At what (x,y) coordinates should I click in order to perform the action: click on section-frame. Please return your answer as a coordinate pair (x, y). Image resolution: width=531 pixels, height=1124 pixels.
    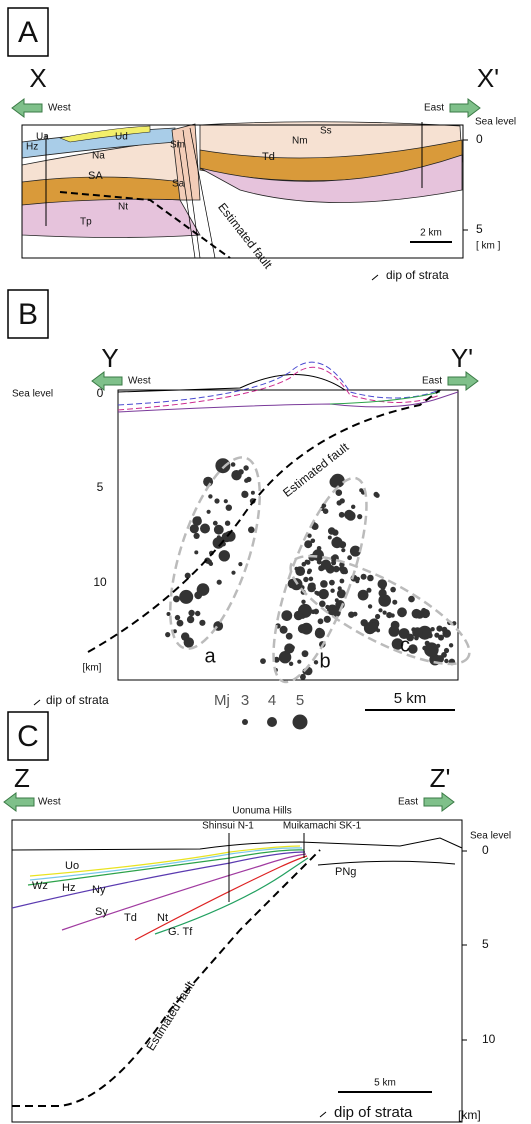
    Looking at the image, I should click on (242, 191).